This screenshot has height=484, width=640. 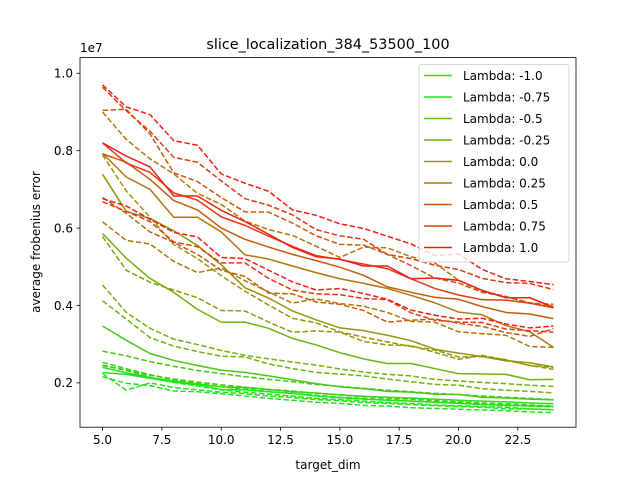 What do you see at coordinates (506, 97) in the screenshot?
I see `legend-label: Lambda: -0.75` at bounding box center [506, 97].